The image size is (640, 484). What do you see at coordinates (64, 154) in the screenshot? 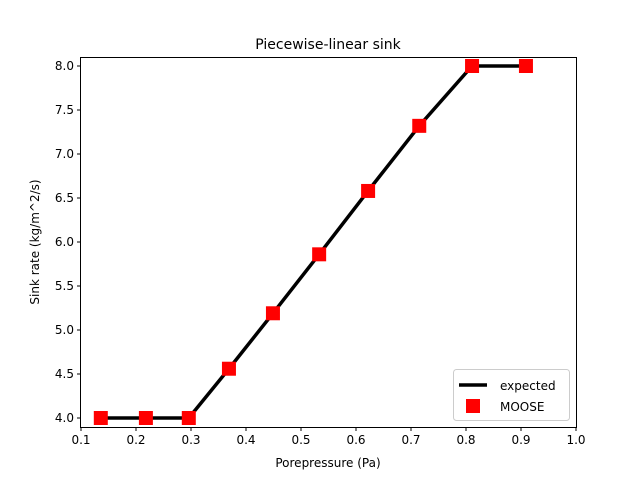
I see `y-tick-label: 7.0` at bounding box center [64, 154].